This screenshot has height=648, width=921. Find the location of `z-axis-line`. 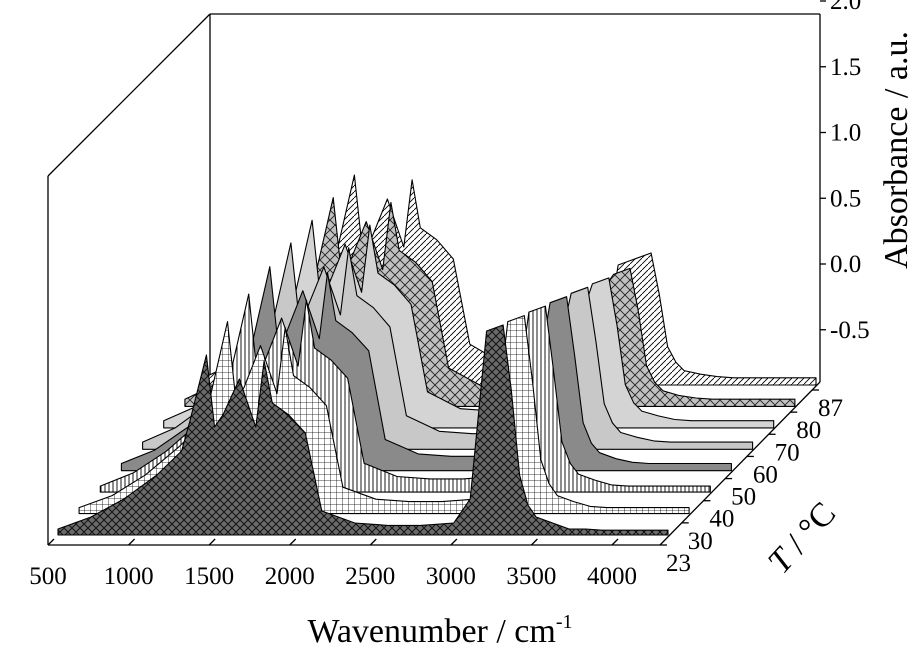

z-axis-line is located at coordinates (740, 463).